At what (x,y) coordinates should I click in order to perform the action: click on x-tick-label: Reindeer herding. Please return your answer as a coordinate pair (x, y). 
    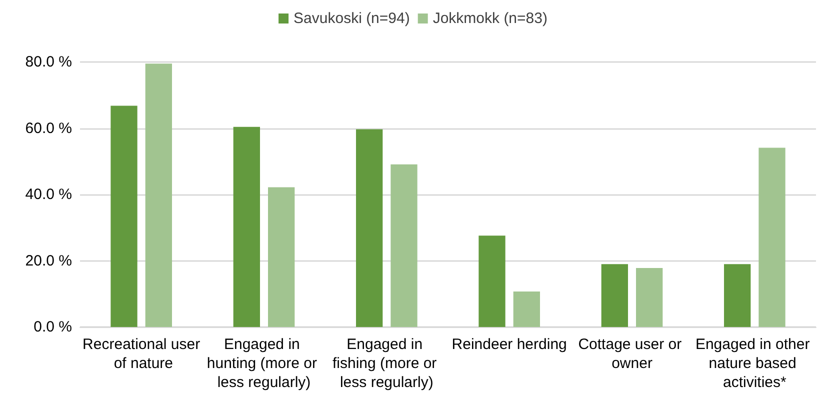
    Looking at the image, I should click on (509, 344).